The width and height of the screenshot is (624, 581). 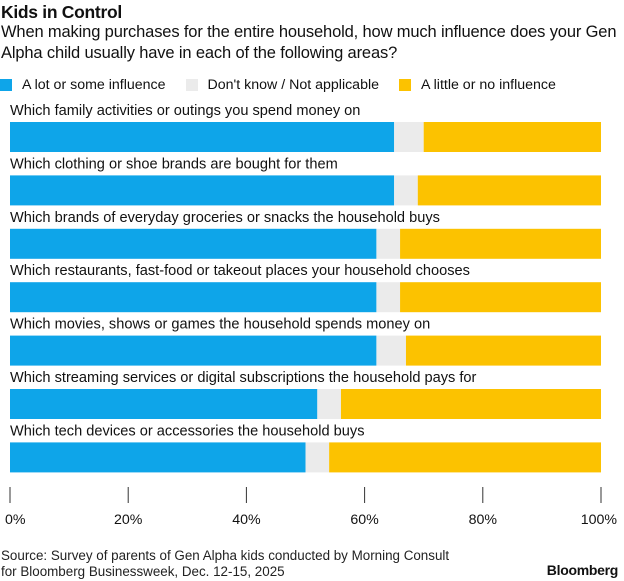 I want to click on legend-swatch-dont-know, so click(x=191, y=85).